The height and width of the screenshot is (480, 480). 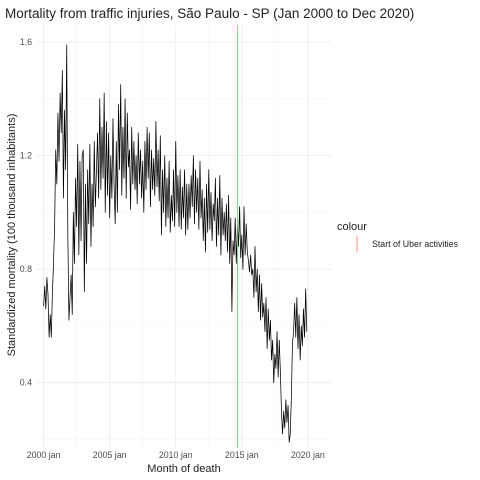 What do you see at coordinates (110, 455) in the screenshot?
I see `x-tick-label: 2005 jan` at bounding box center [110, 455].